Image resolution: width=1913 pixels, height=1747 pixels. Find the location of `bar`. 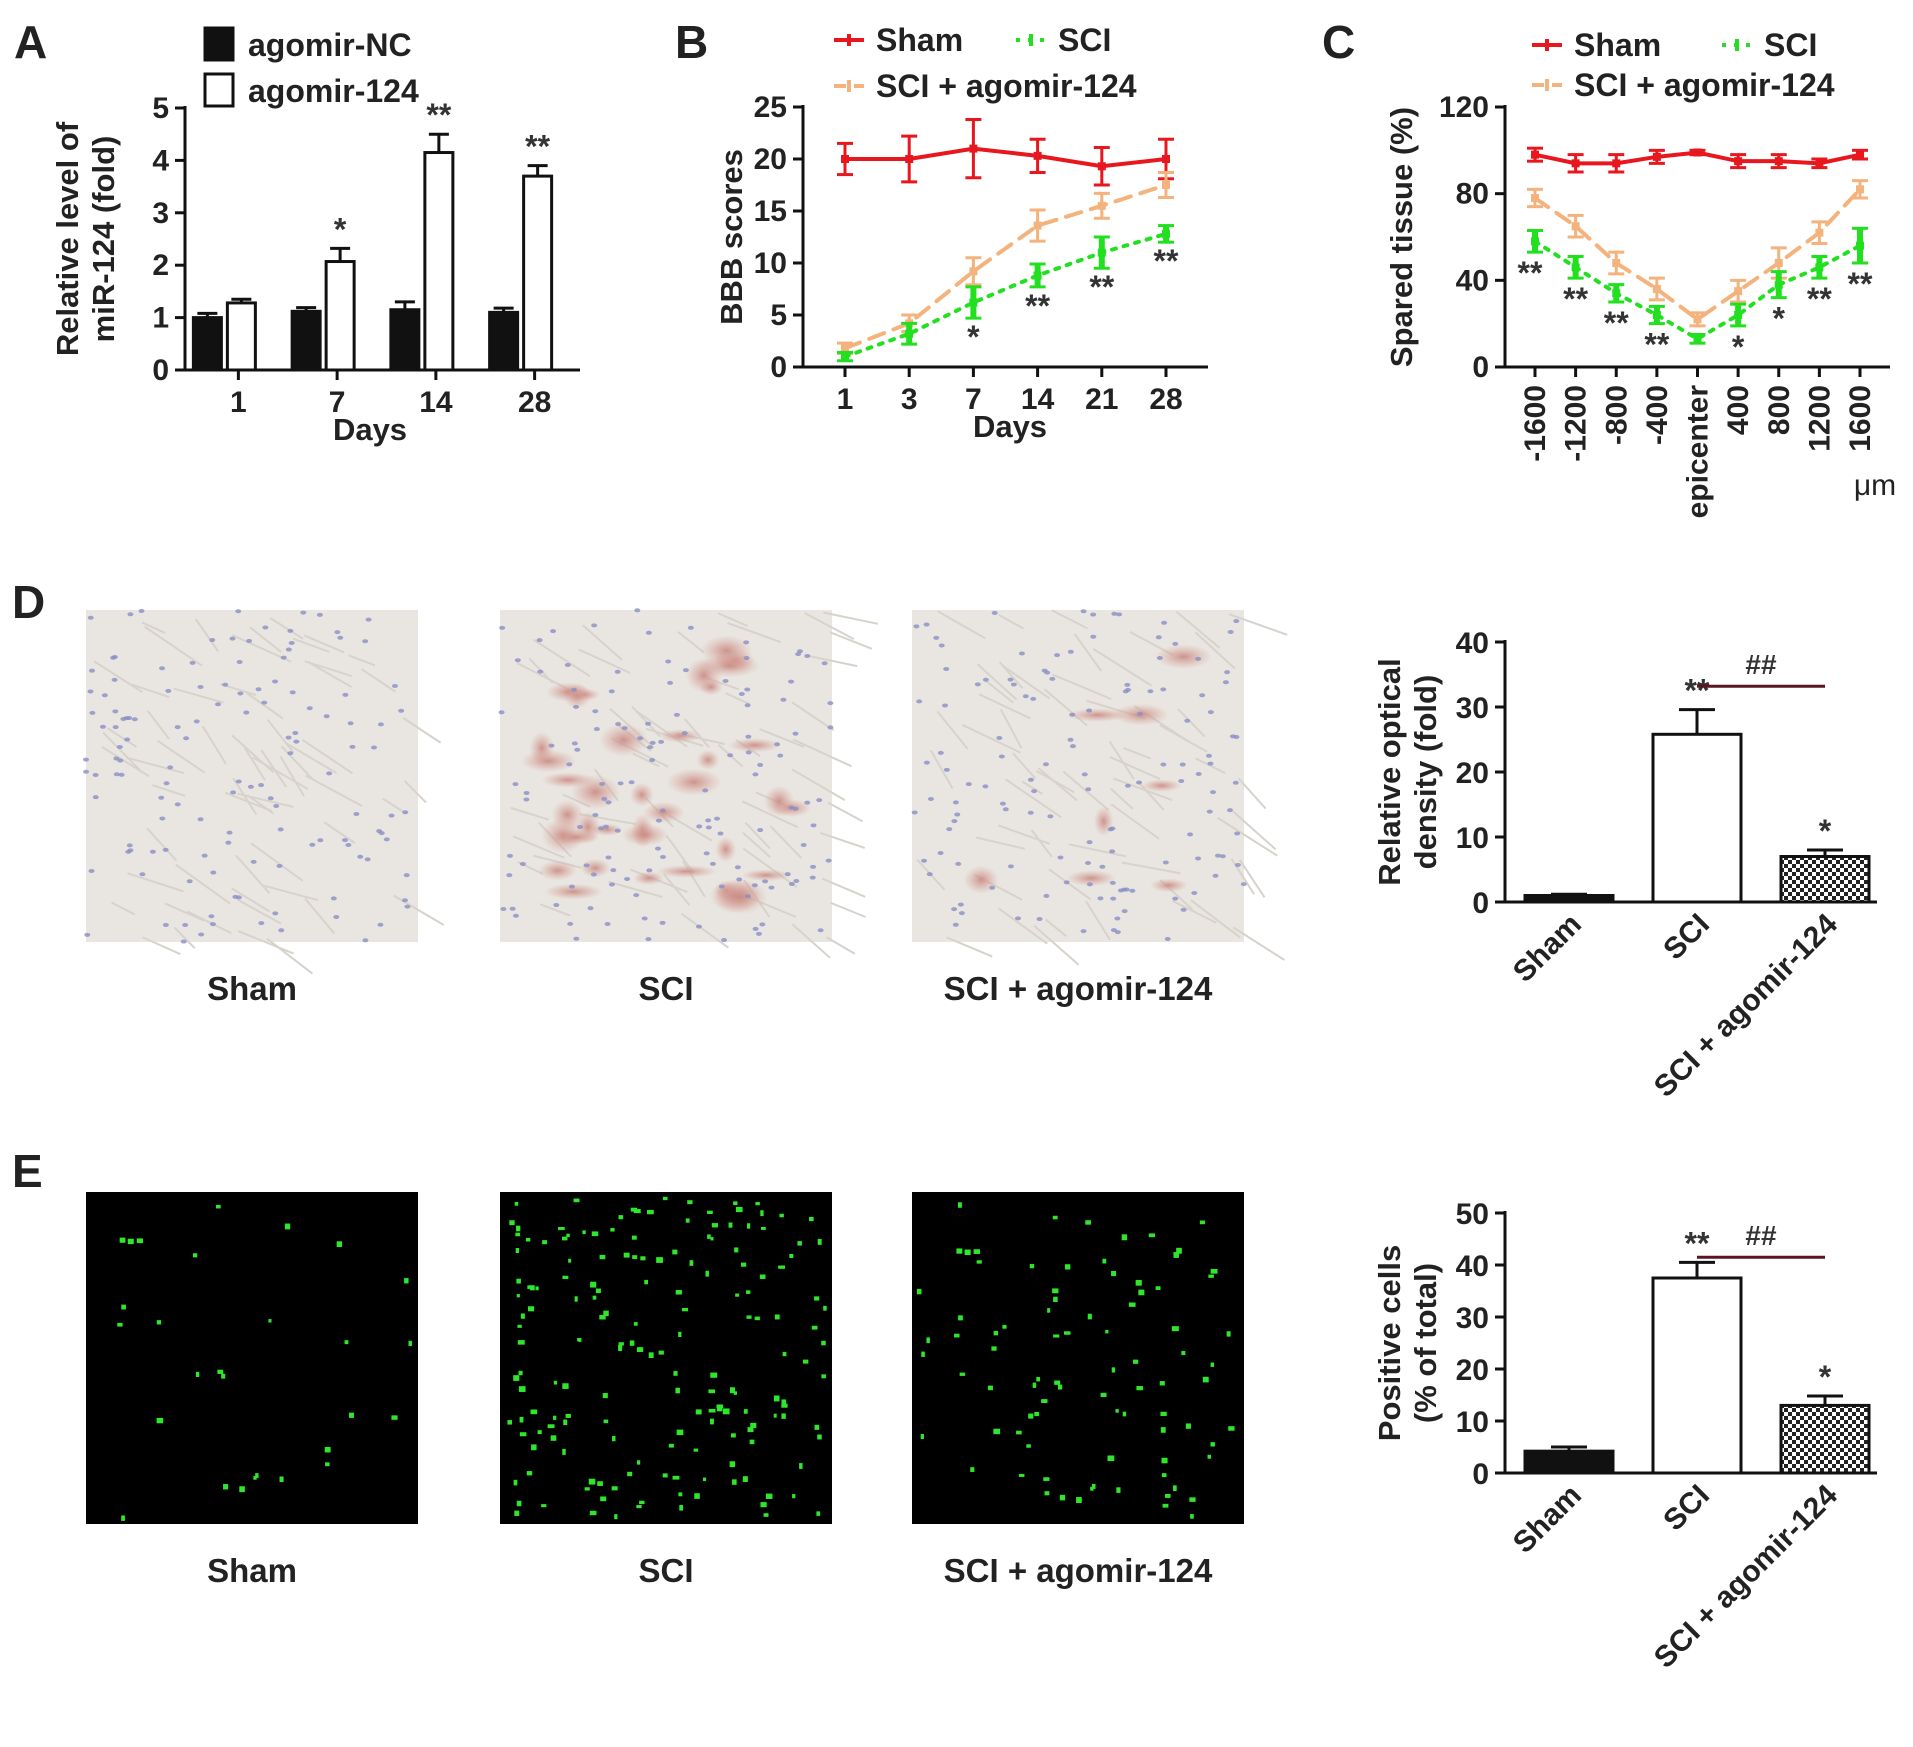

bar is located at coordinates (306, 340).